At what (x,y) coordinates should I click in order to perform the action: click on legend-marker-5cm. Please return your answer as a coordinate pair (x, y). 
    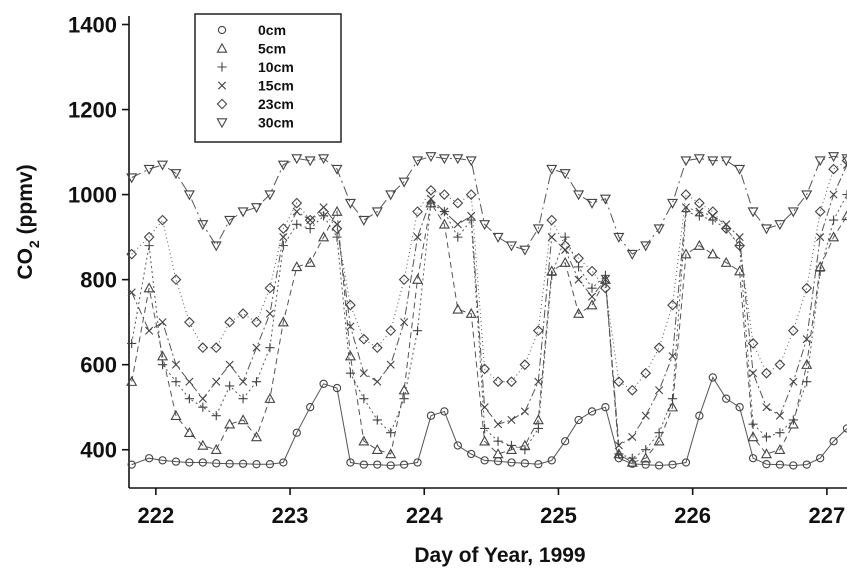
    Looking at the image, I should click on (222, 47).